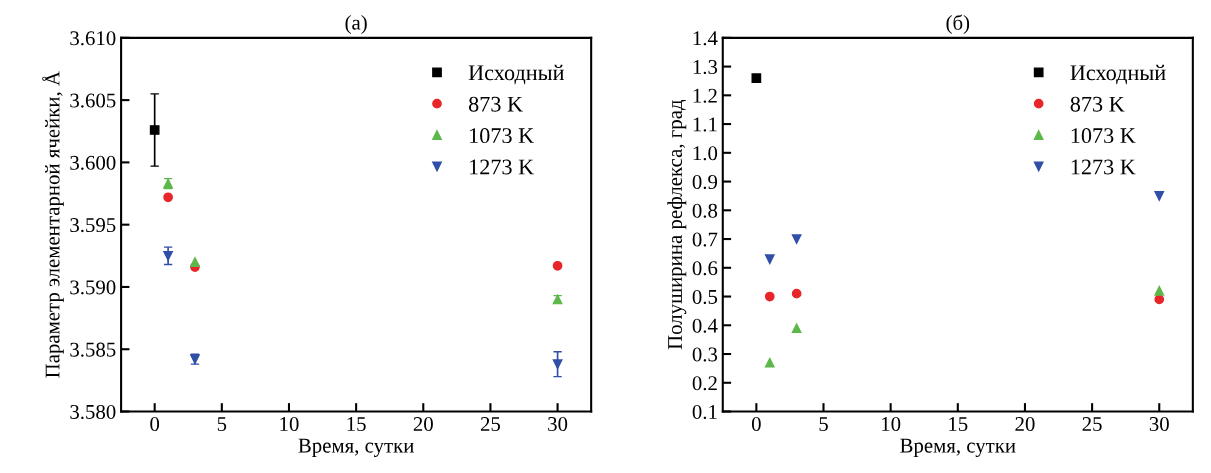 The image size is (1211, 473). I want to click on y-tick-label: 3.595, so click(93, 225).